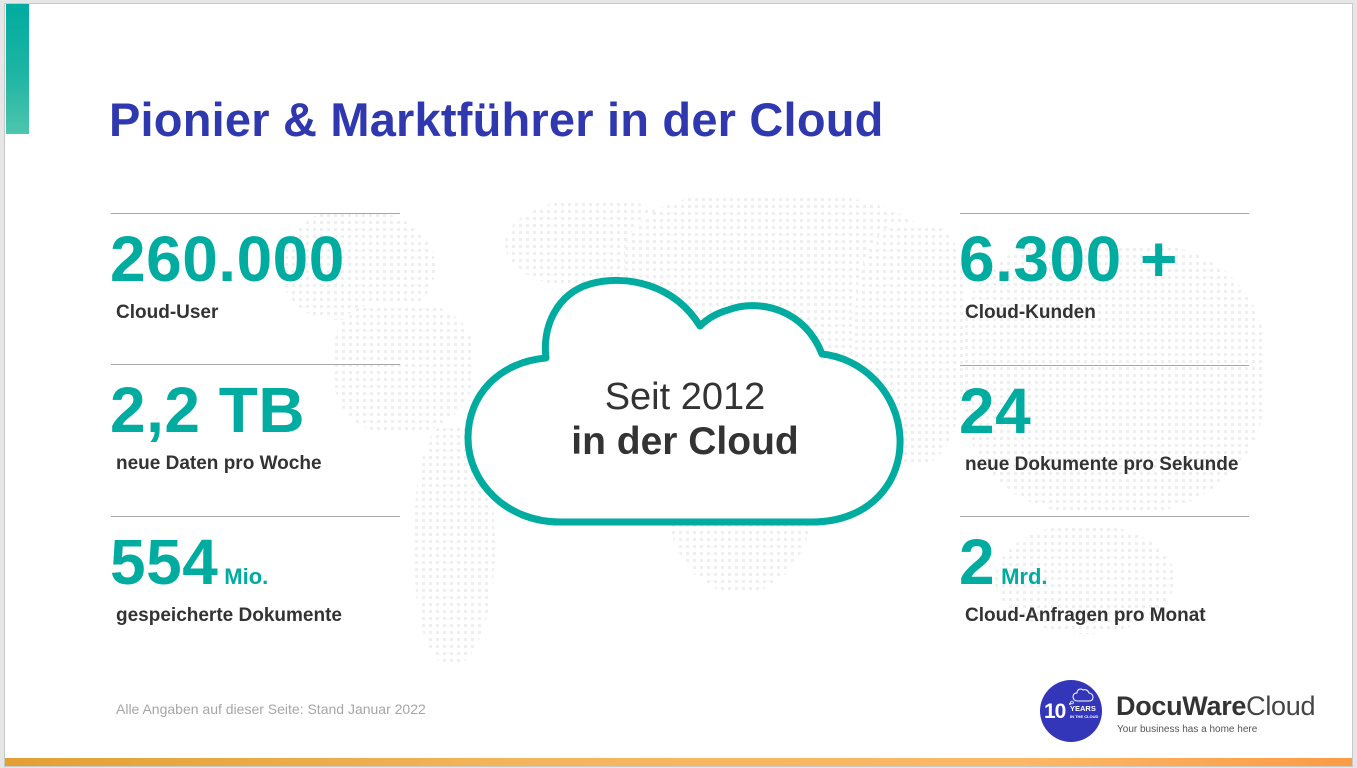 Image resolution: width=1357 pixels, height=768 pixels. What do you see at coordinates (1084, 716) in the screenshot?
I see `badge-sub: IN THE CLOUD` at bounding box center [1084, 716].